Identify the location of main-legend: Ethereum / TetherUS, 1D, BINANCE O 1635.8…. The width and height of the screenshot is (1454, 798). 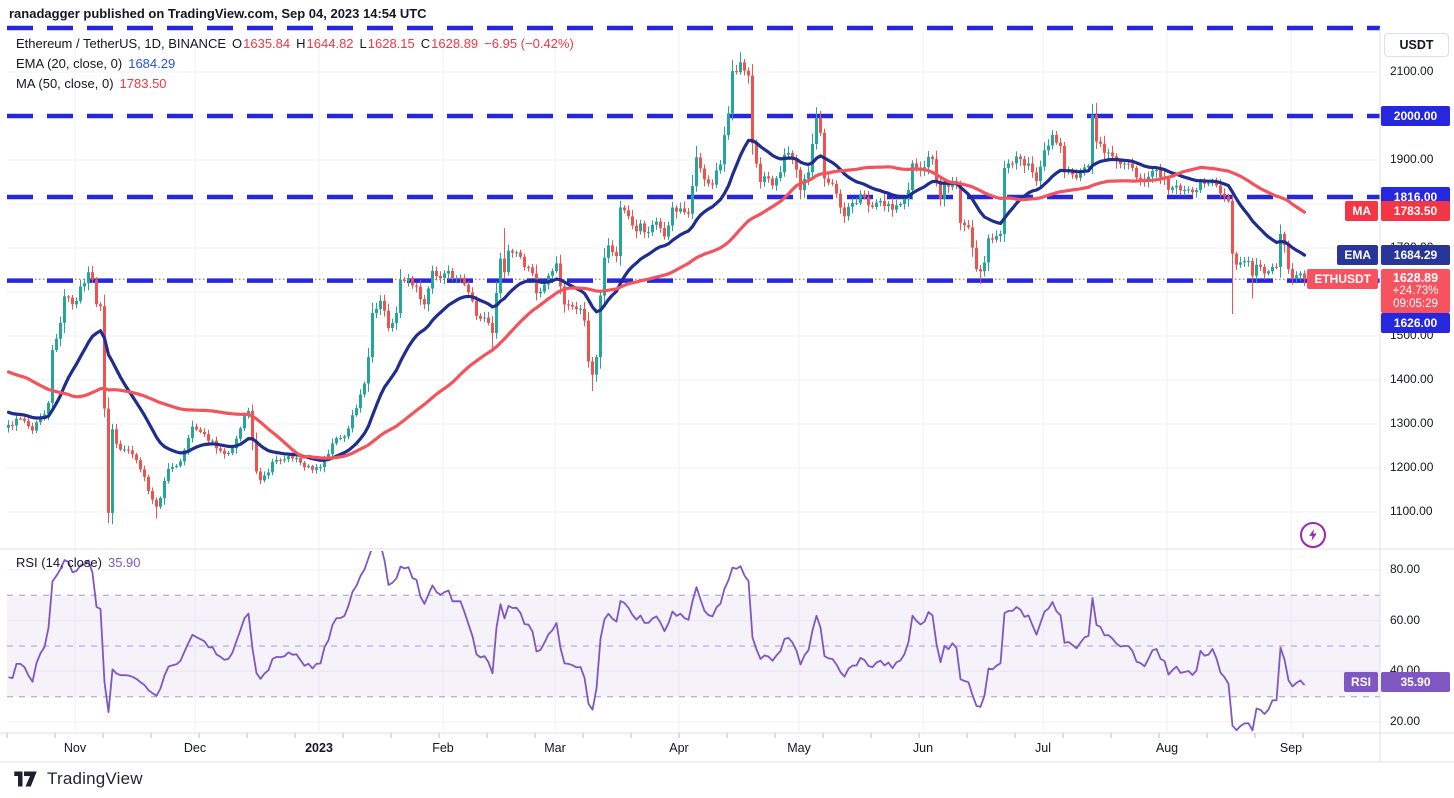
(295, 63).